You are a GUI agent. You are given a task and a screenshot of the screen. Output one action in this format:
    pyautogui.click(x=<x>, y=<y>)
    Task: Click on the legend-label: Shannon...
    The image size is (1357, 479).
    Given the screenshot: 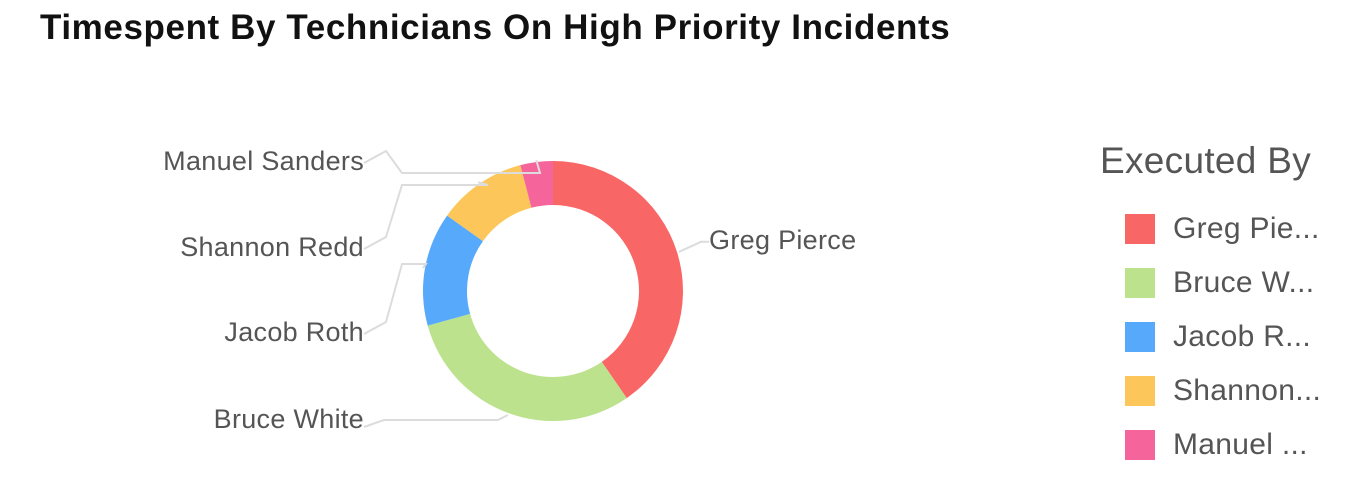 What is the action you would take?
    pyautogui.click(x=1247, y=390)
    